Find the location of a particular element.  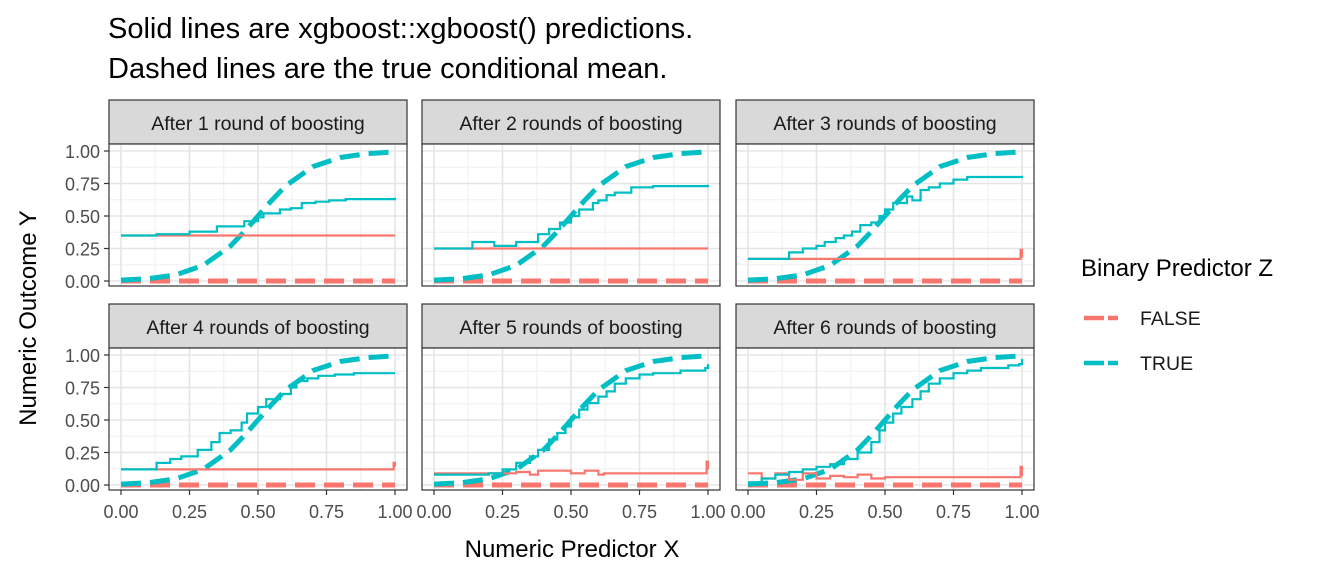

facet-panel-2: After 2 rounds of boosting is located at coordinates (571, 193).